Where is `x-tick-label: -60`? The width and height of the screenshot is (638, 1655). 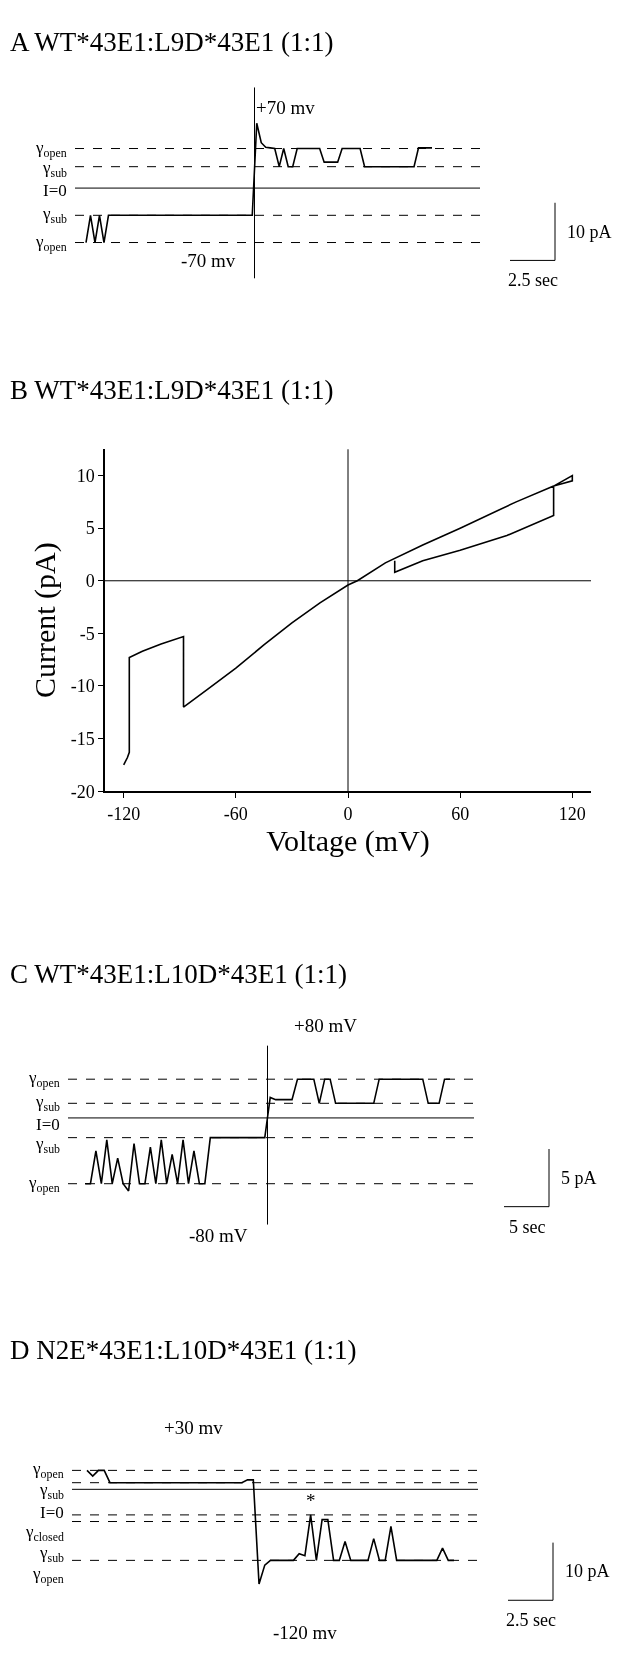
x-tick-label: -60 is located at coordinates (235, 813).